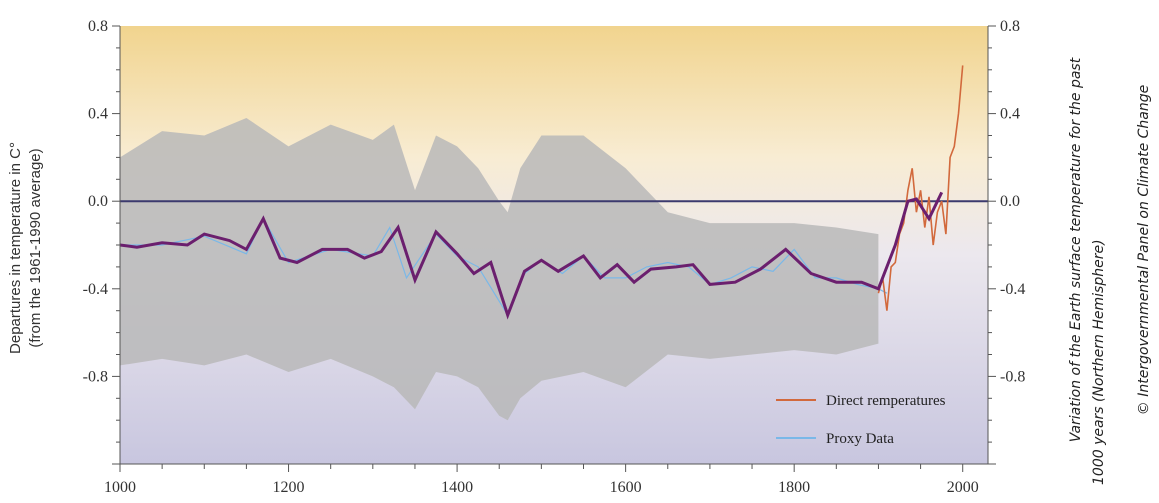  What do you see at coordinates (98, 201) in the screenshot?
I see `y-tick-label-left: 0.0` at bounding box center [98, 201].